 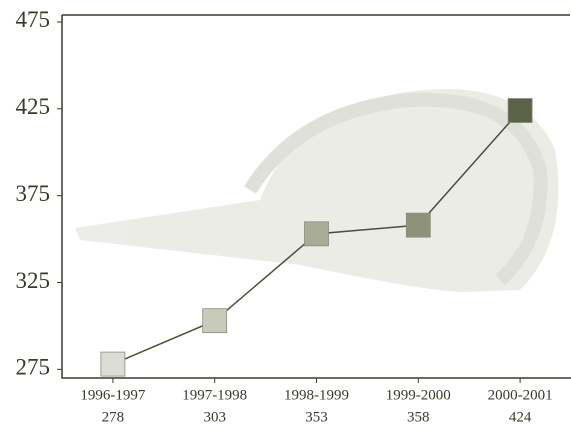 What do you see at coordinates (33, 106) in the screenshot?
I see `y-tick-label: 425` at bounding box center [33, 106].